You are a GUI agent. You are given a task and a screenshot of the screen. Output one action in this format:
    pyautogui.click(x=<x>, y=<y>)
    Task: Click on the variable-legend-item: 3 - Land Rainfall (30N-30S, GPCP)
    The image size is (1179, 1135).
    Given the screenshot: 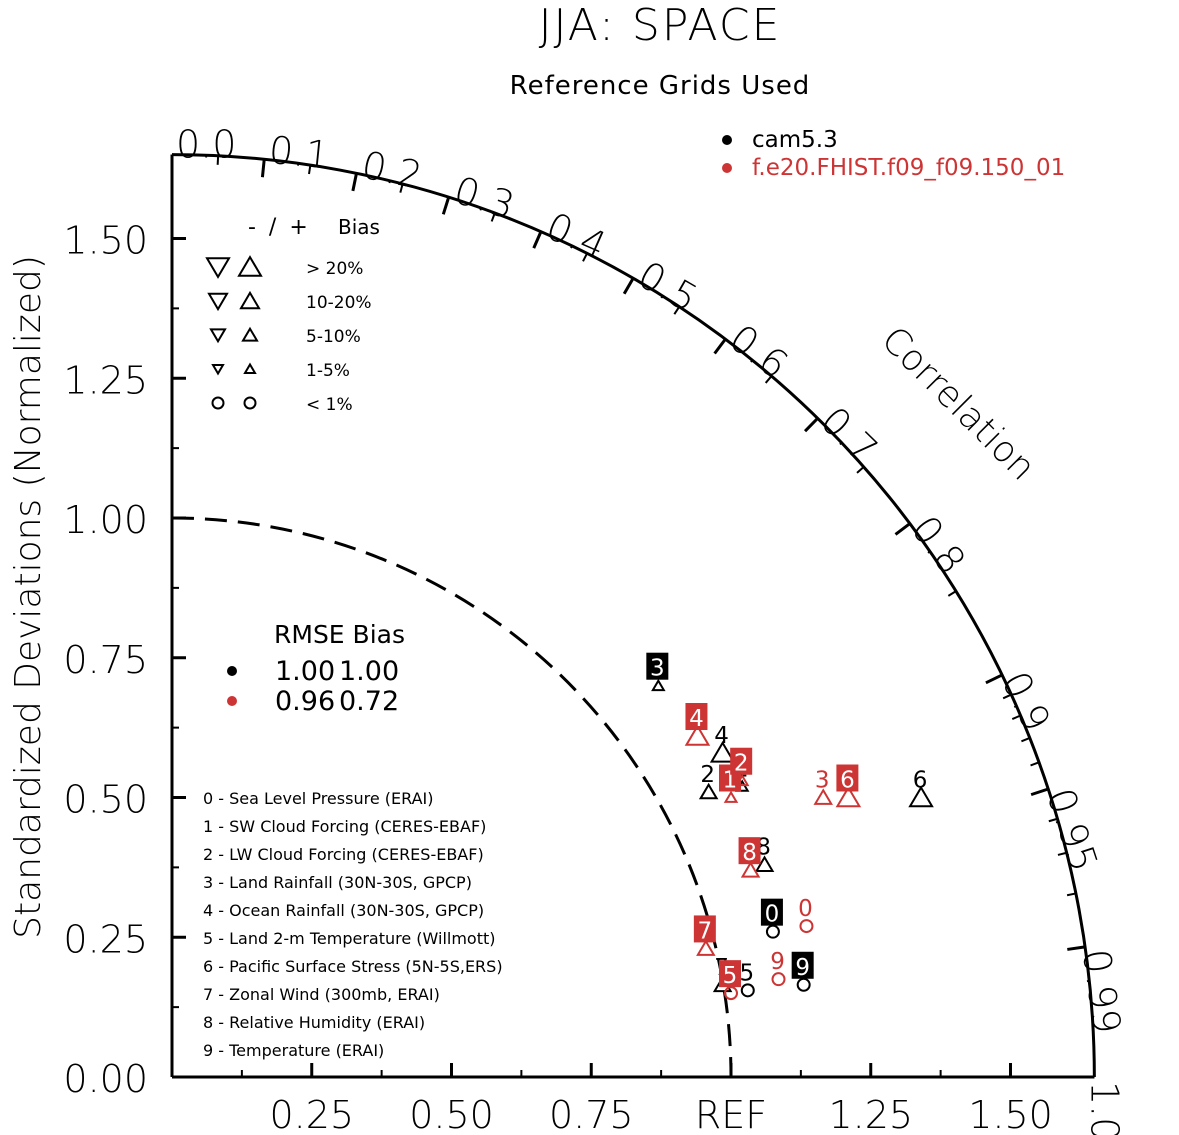 What is the action you would take?
    pyautogui.click(x=337, y=882)
    